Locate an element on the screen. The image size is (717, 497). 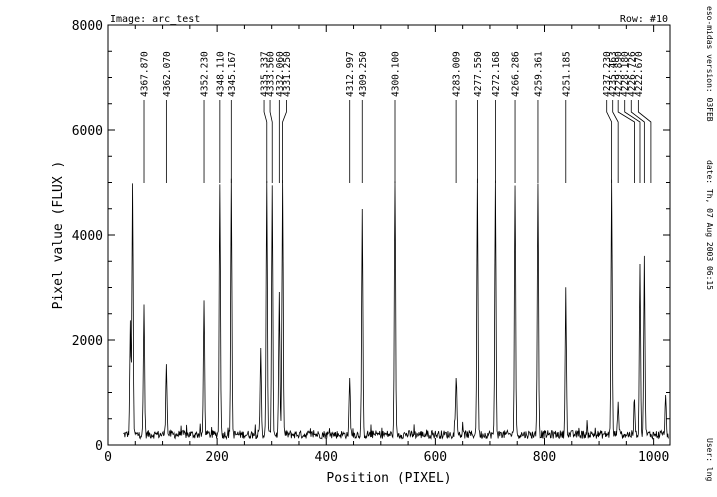
y-tick-label: 4000 is located at coordinates (87, 236).